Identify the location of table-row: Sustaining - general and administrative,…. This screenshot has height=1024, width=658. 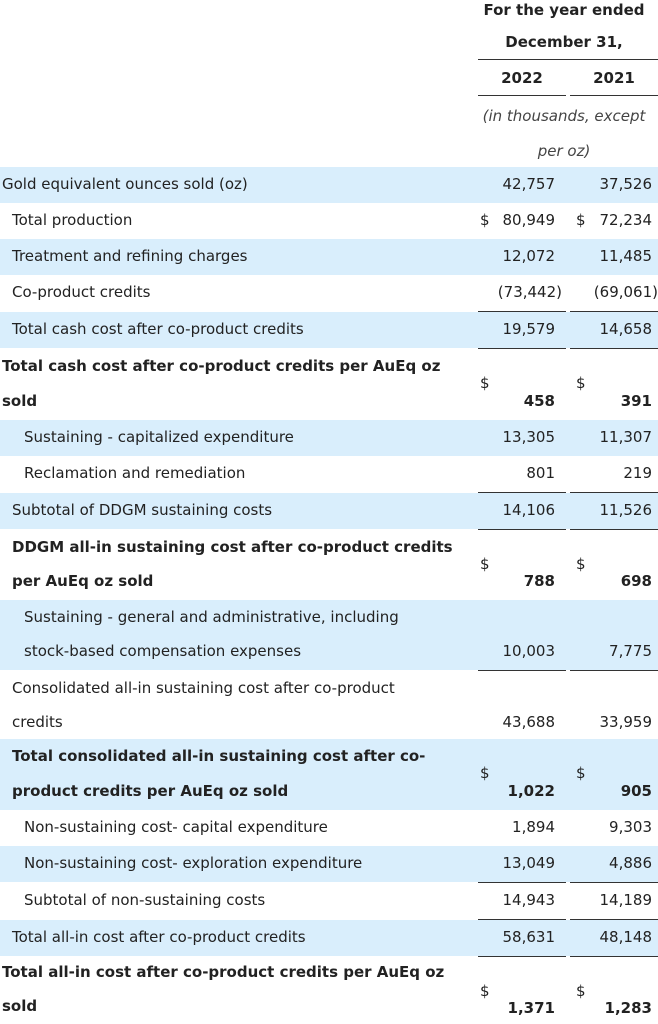
(329, 635).